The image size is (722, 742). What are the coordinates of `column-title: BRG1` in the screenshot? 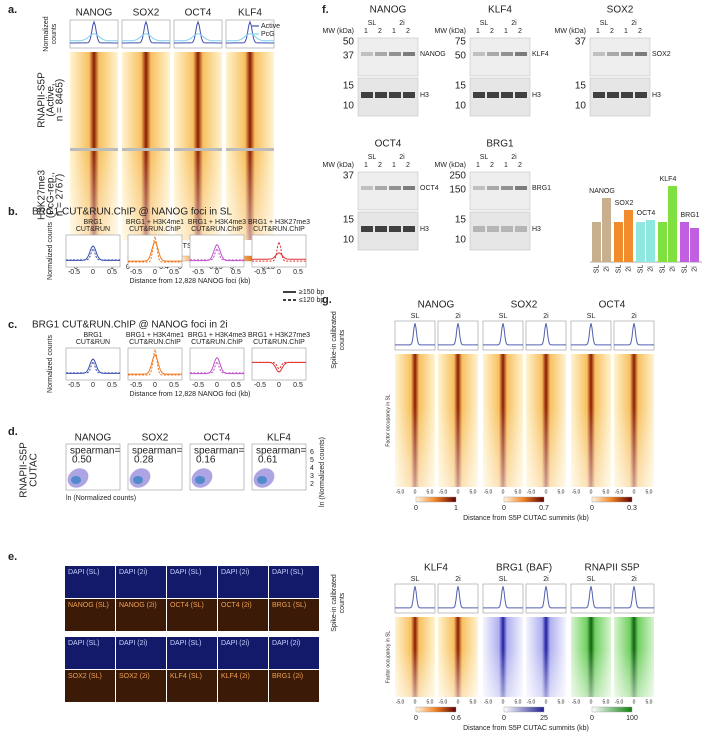 It's located at (92, 335).